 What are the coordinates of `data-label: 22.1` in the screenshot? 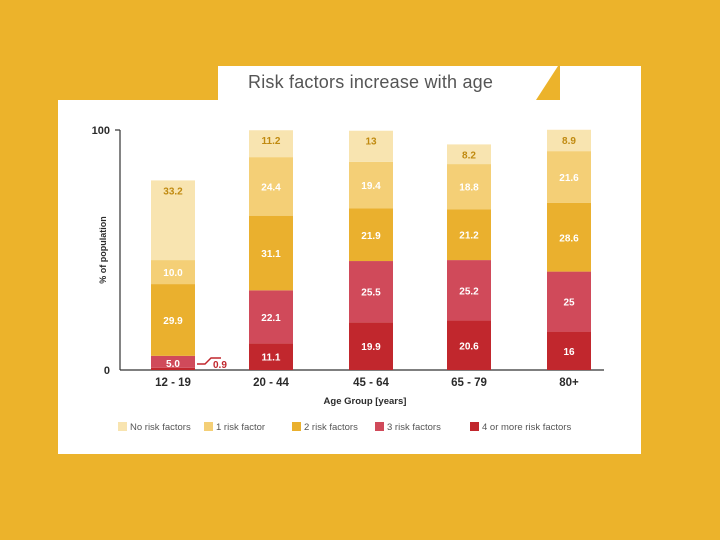 It's located at (271, 318).